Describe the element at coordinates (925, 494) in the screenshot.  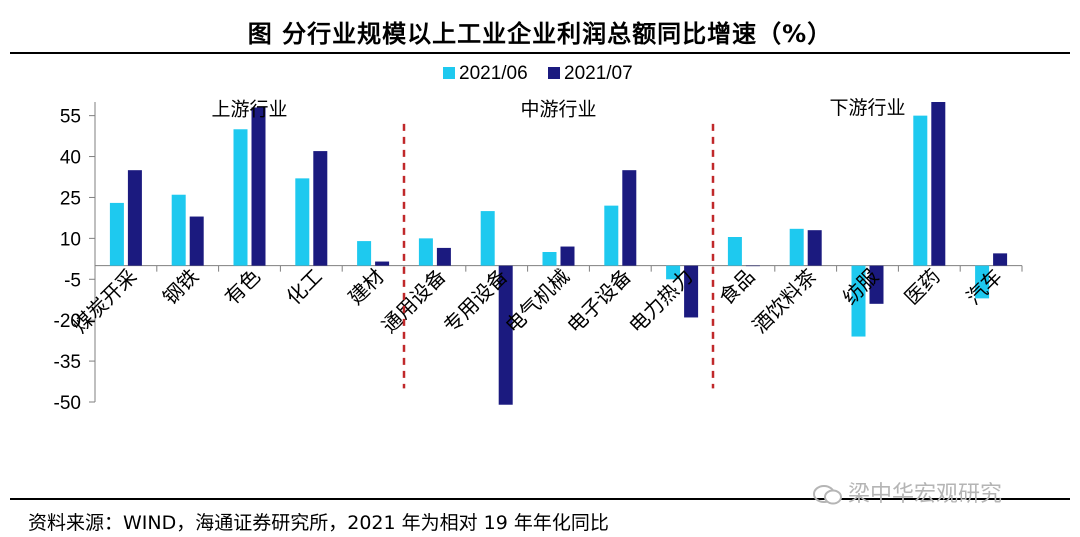
I see `watermark-text: 梁中华宏观研究` at that location.